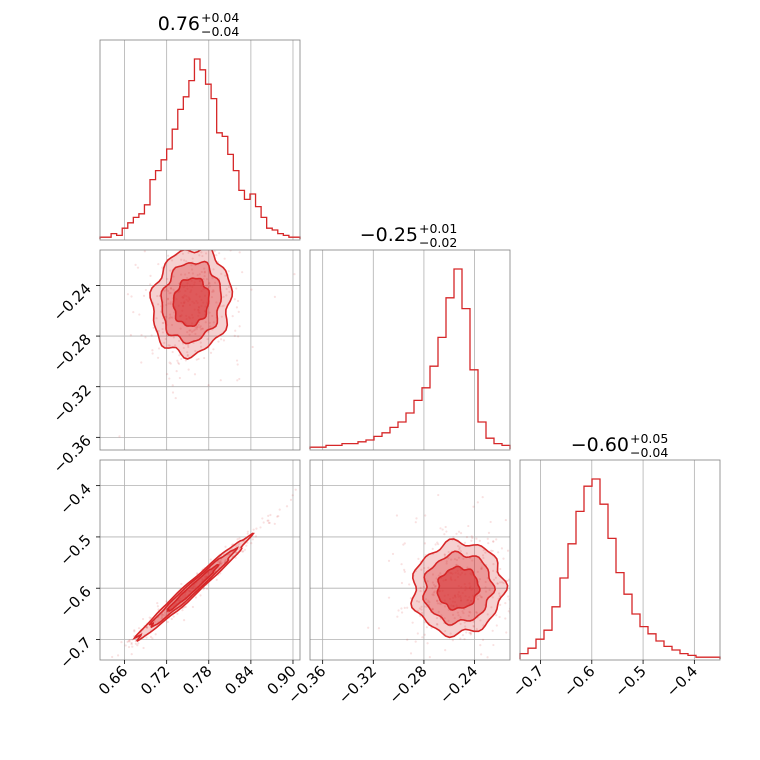  What do you see at coordinates (579, 681) in the screenshot?
I see `x-tick-label-param-2: −0.6` at bounding box center [579, 681].